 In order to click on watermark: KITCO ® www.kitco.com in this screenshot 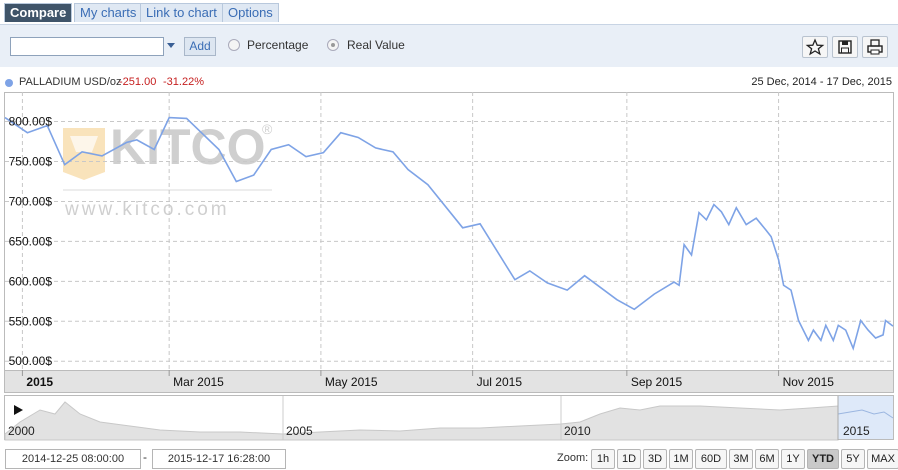, I will do `click(168, 169)`.